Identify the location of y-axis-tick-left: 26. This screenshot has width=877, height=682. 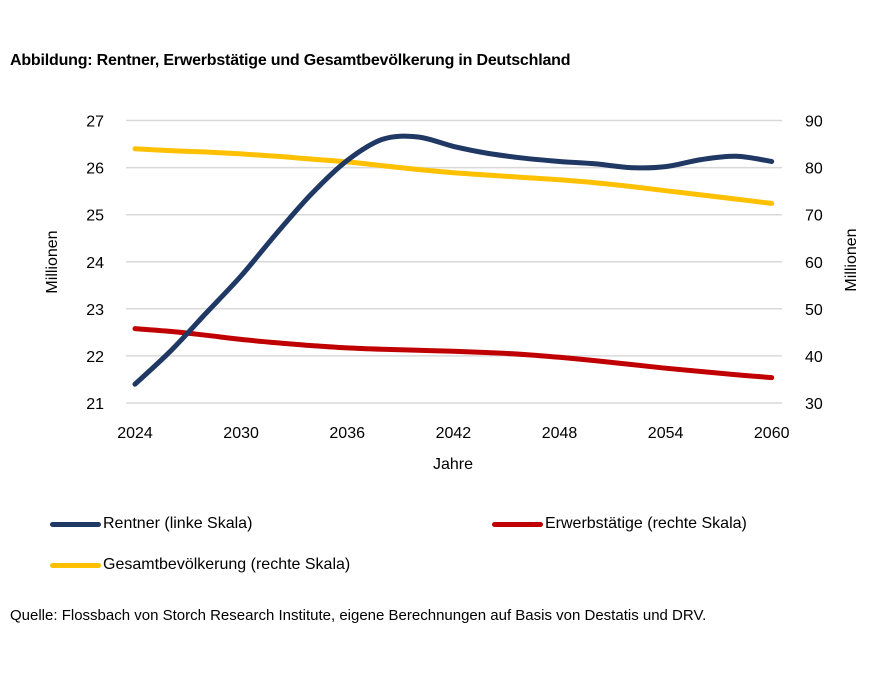
(95, 169).